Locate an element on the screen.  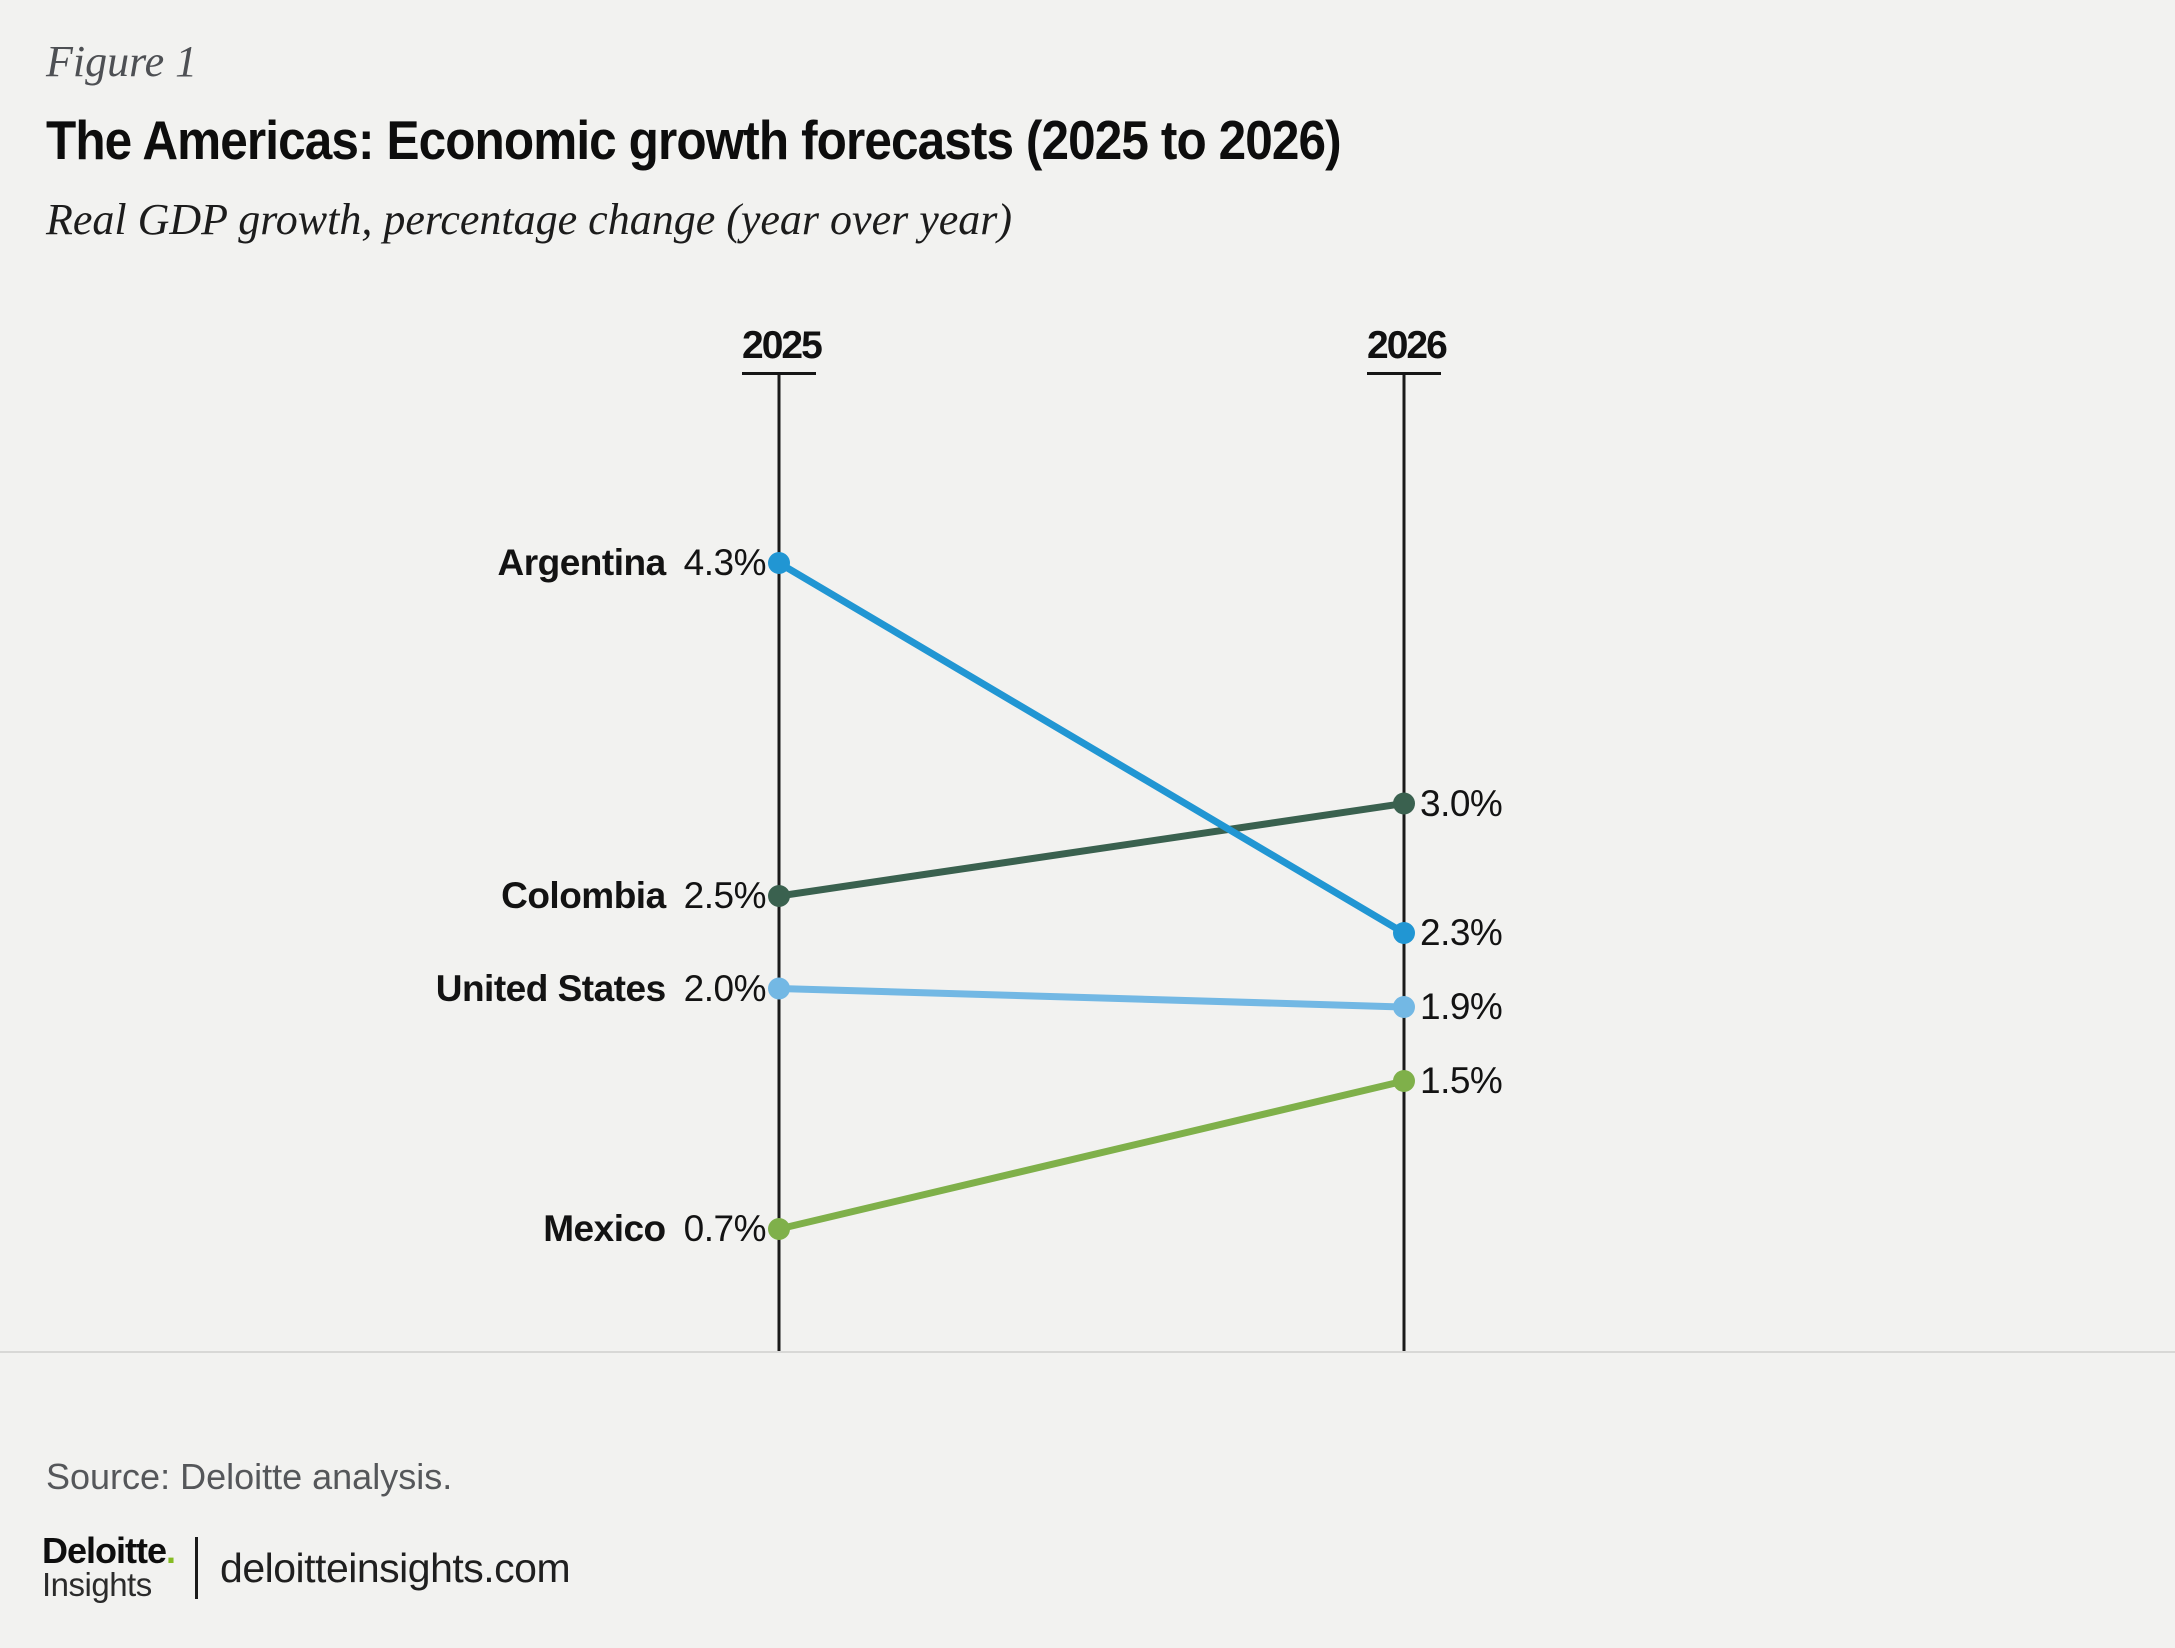
series-line-colombia is located at coordinates (1091, 850).